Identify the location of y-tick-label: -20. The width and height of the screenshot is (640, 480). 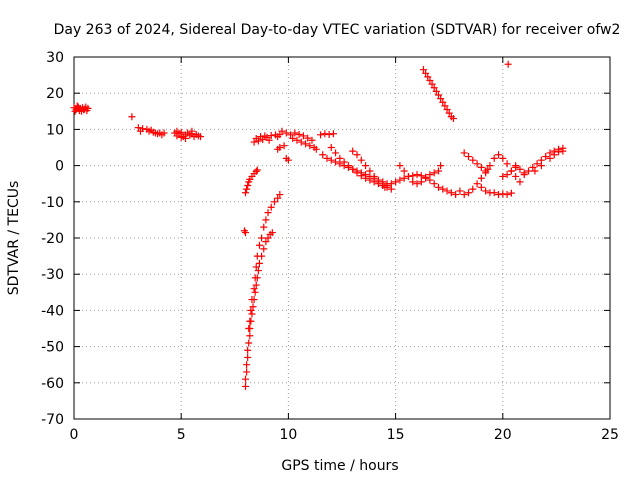
(52, 239).